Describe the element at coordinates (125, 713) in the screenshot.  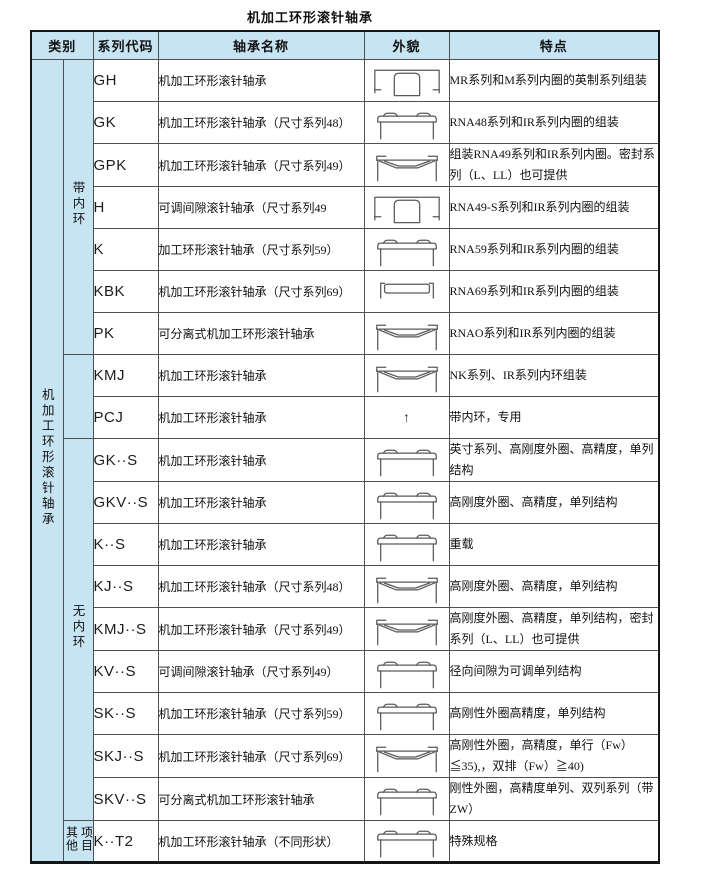
I see `series-code-cell: SK··S` at that location.